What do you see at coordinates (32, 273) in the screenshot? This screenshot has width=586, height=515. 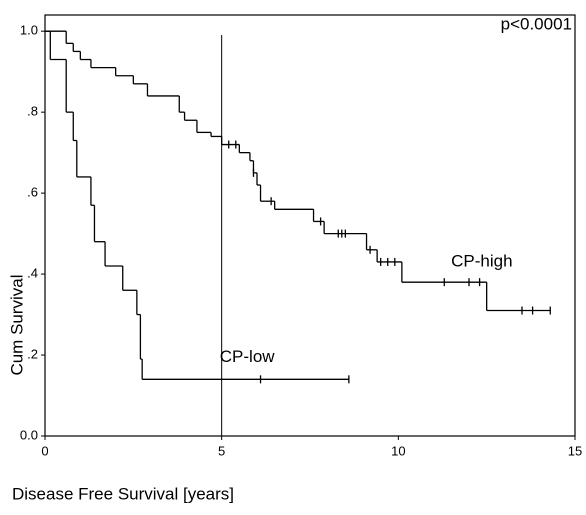 I see `y-tick-label: .4` at bounding box center [32, 273].